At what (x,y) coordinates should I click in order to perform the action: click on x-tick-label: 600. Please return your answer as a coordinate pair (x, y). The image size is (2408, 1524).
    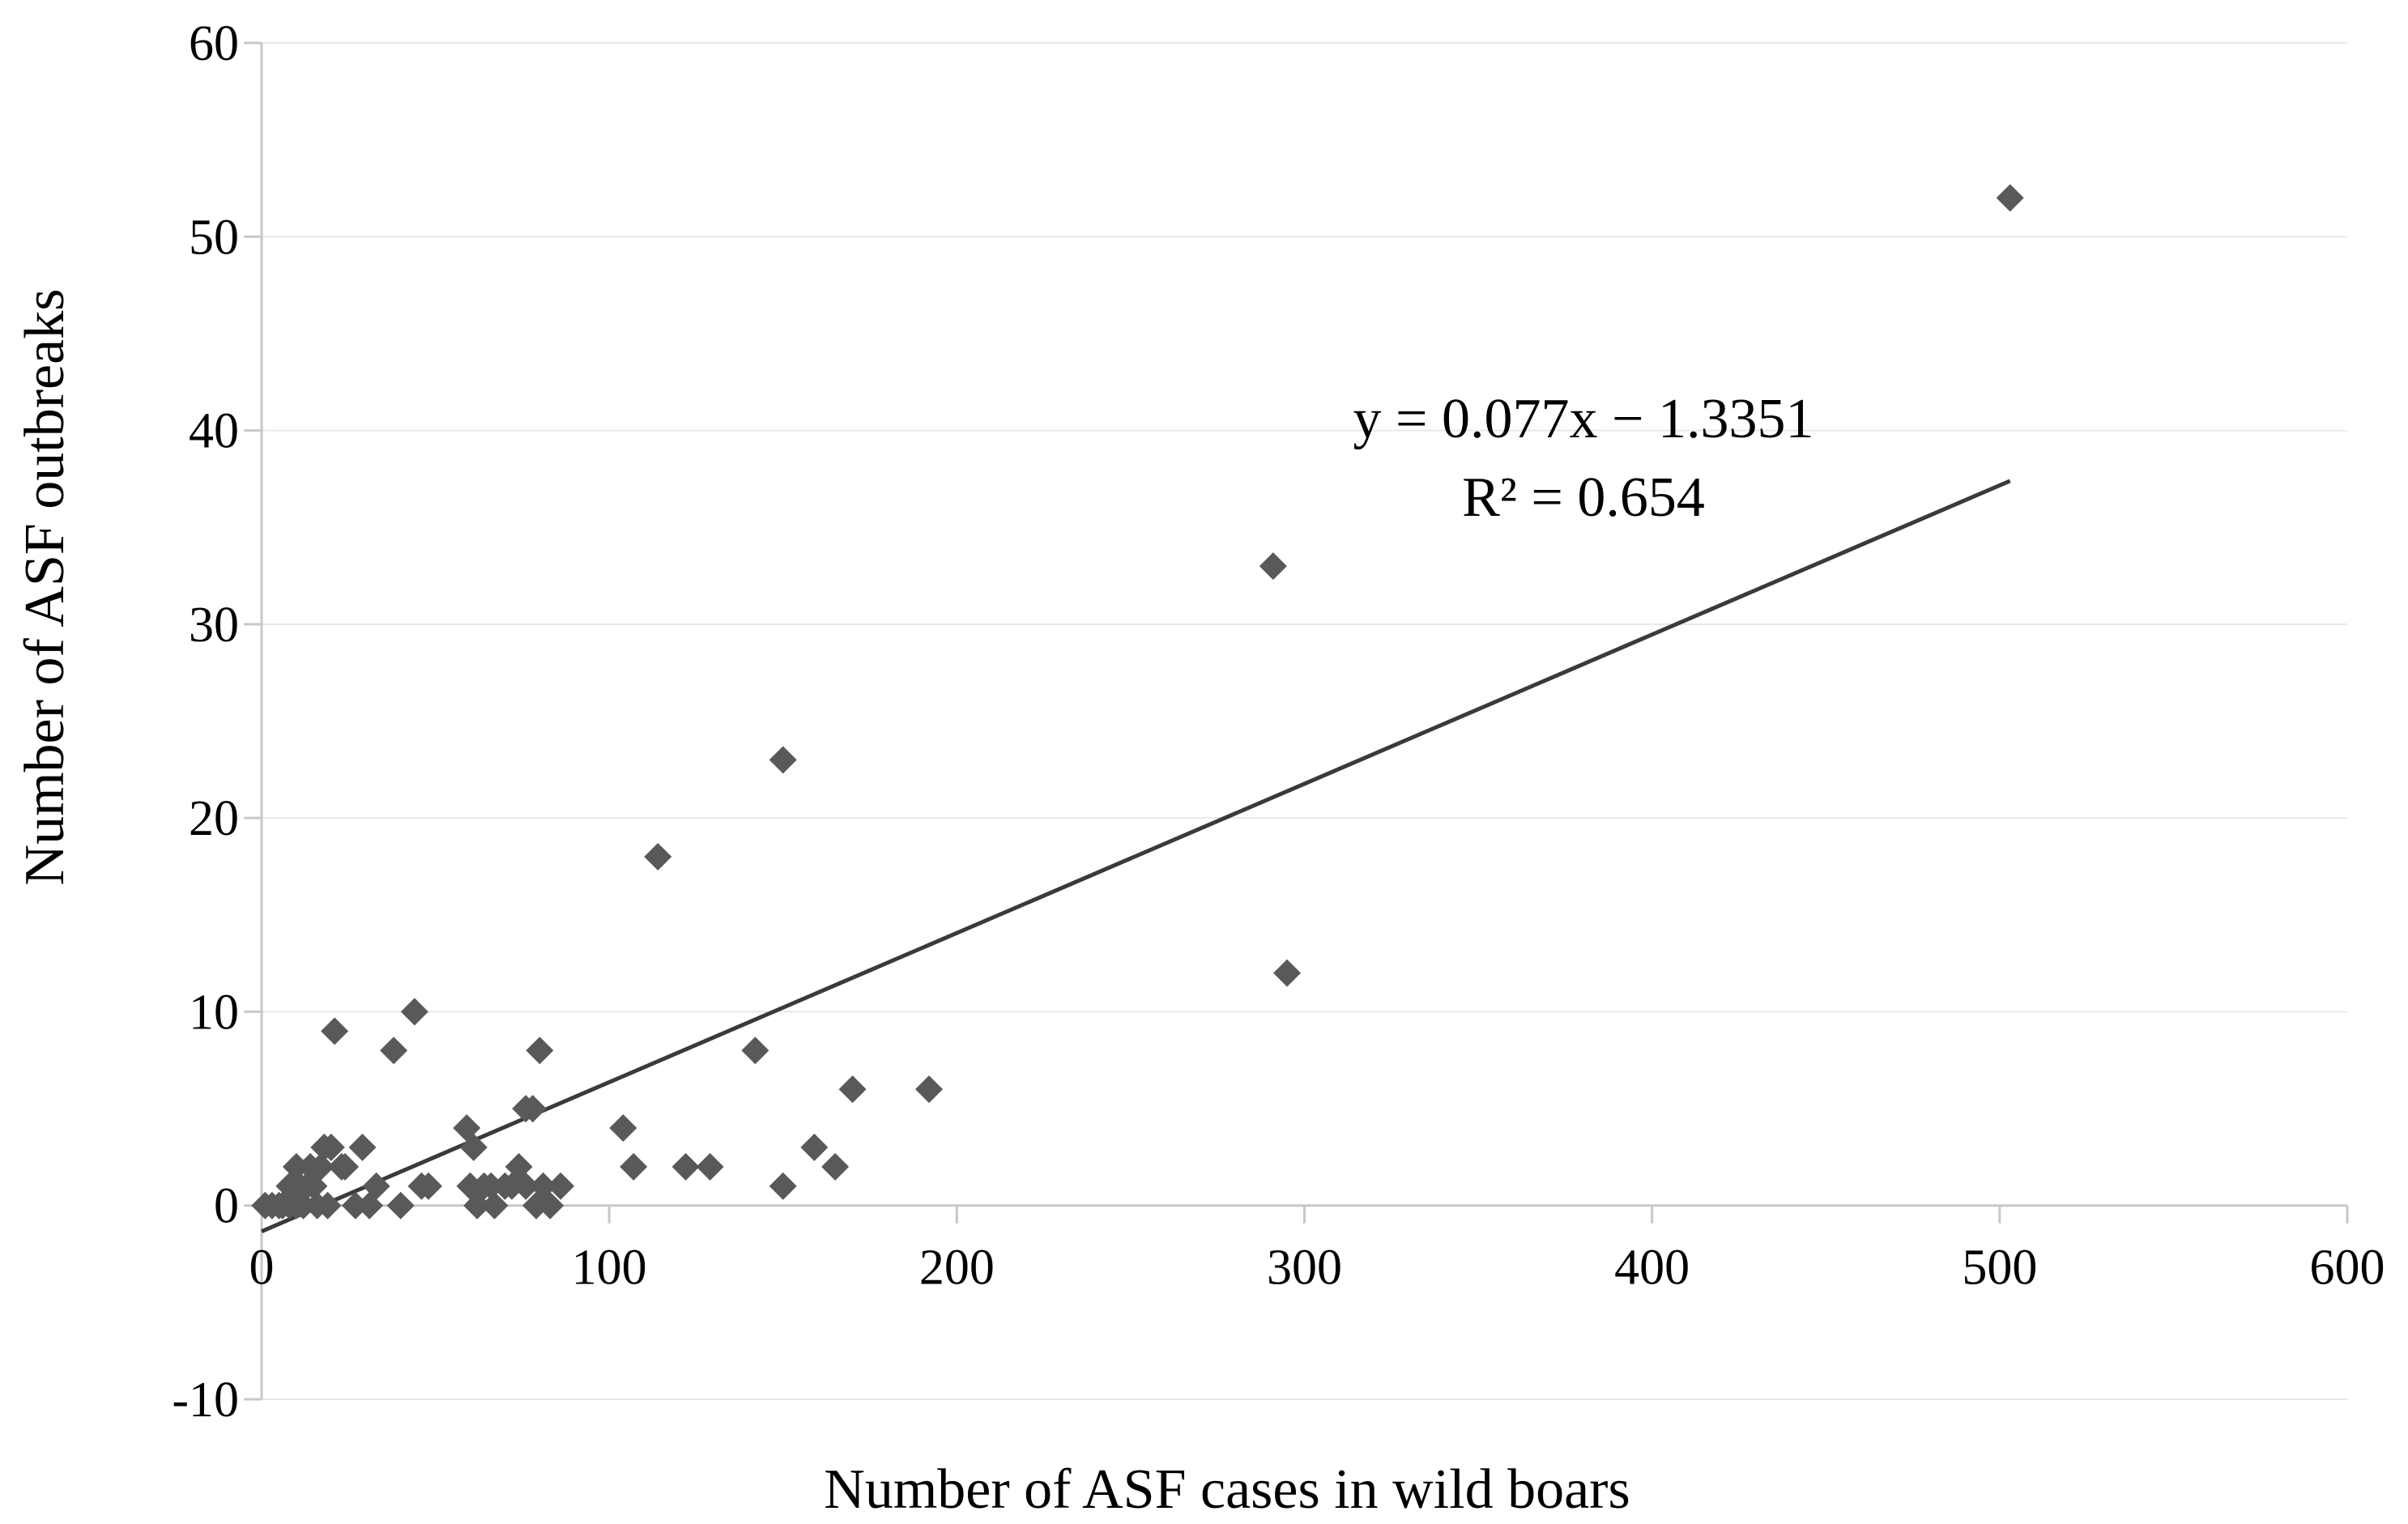
    Looking at the image, I should click on (2347, 1268).